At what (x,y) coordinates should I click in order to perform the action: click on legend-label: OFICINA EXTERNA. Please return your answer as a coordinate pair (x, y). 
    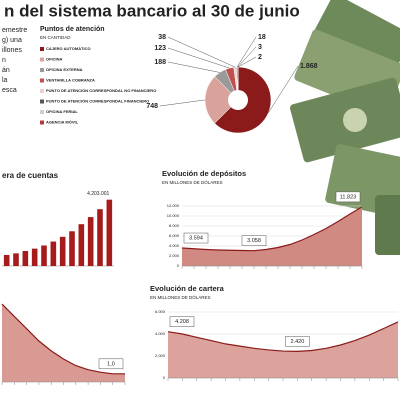
    Looking at the image, I should click on (64, 69).